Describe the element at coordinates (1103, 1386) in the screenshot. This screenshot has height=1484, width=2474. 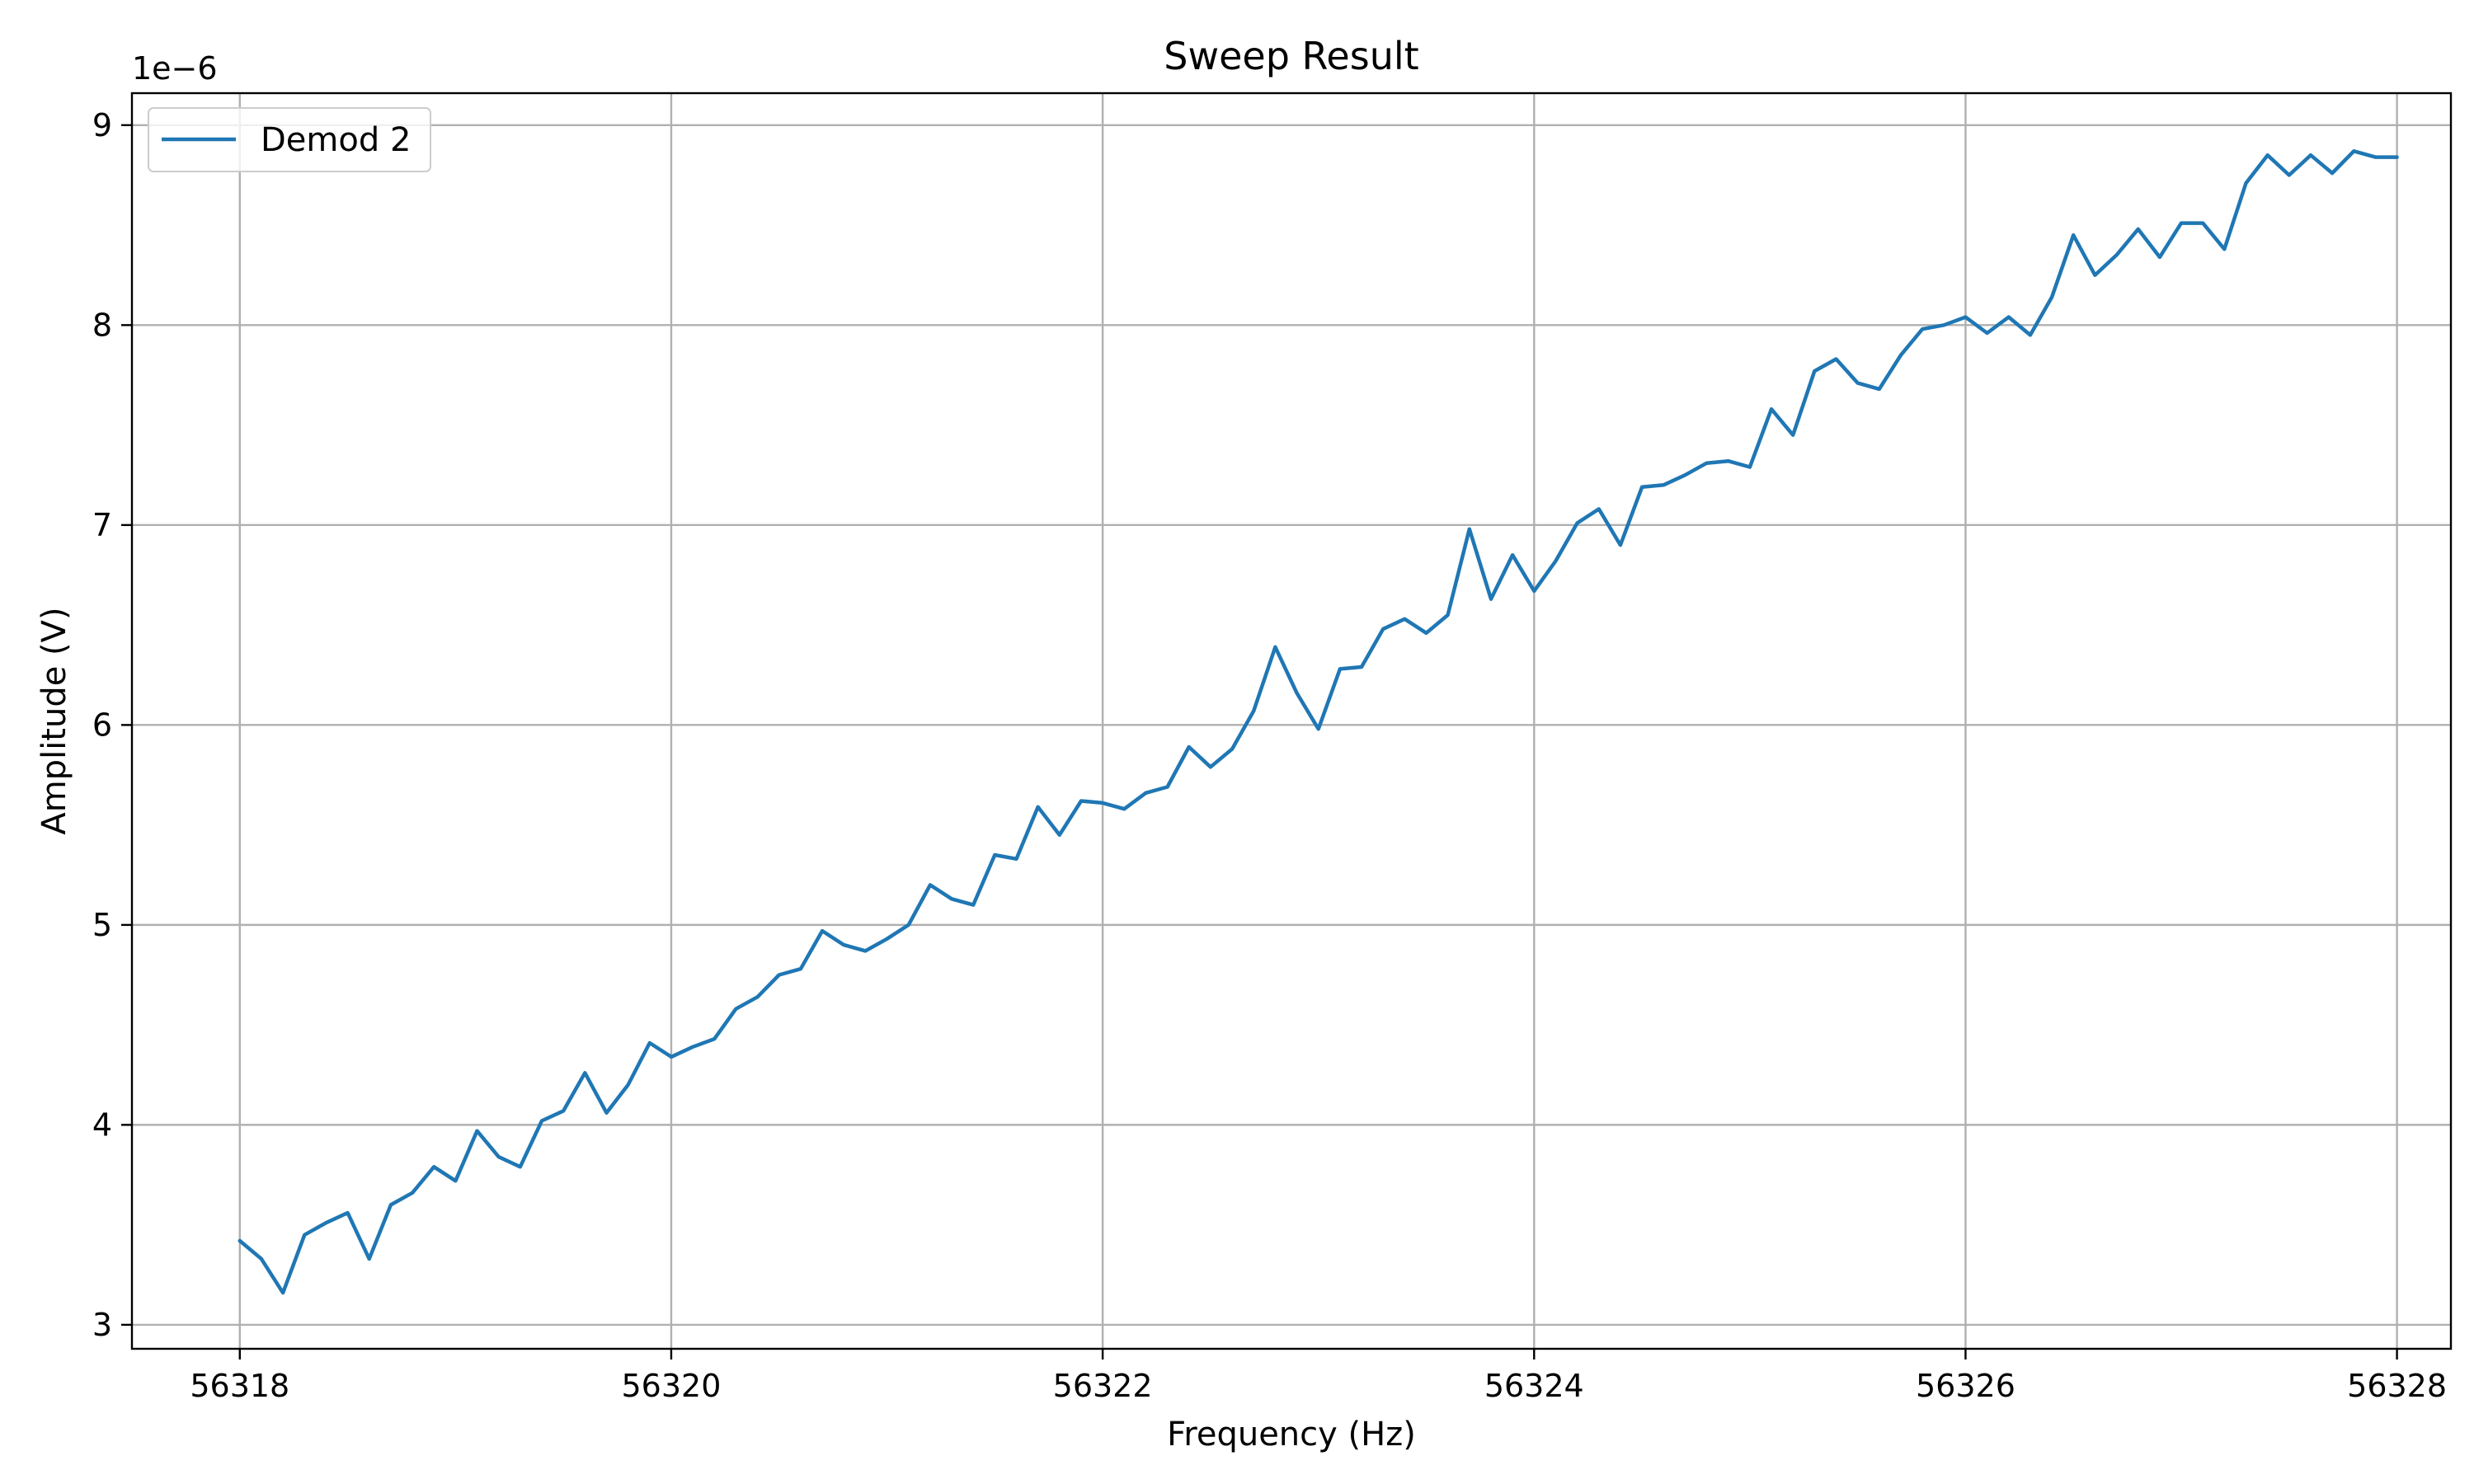
I see `x-tick-label: 56322` at that location.